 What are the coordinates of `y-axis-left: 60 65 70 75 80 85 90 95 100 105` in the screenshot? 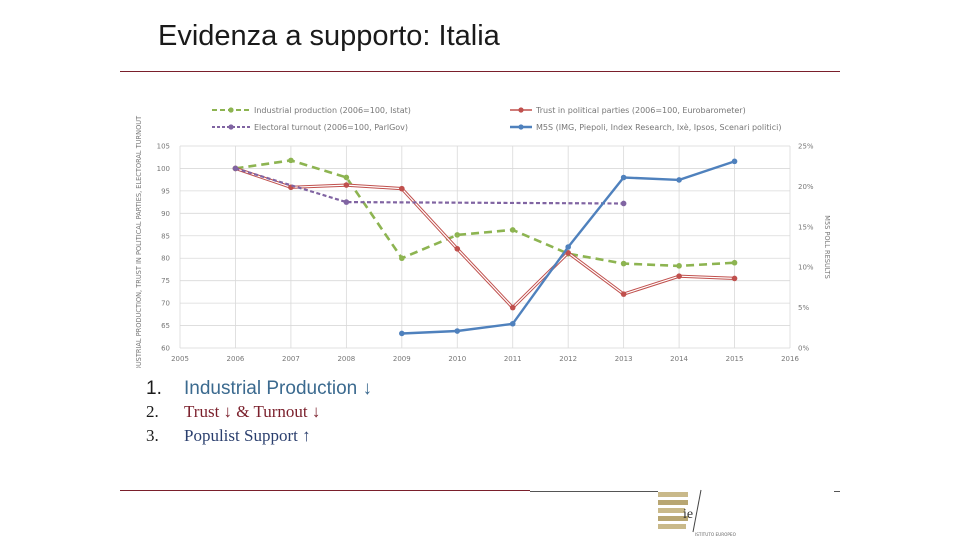 It's located at (163, 248).